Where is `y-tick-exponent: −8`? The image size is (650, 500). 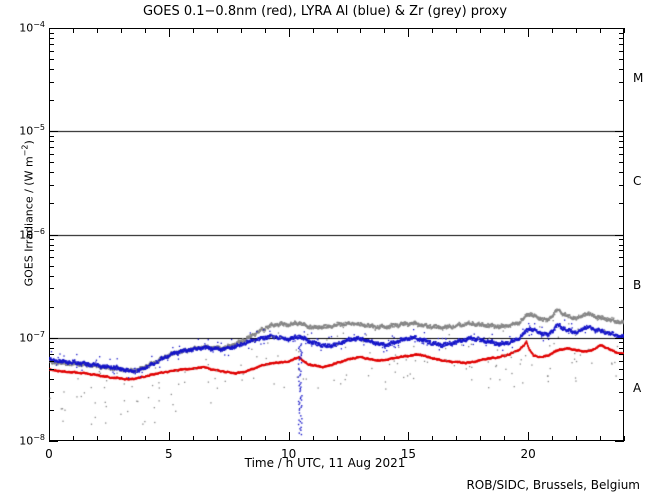
y-tick-exponent: −8 is located at coordinates (39, 437).